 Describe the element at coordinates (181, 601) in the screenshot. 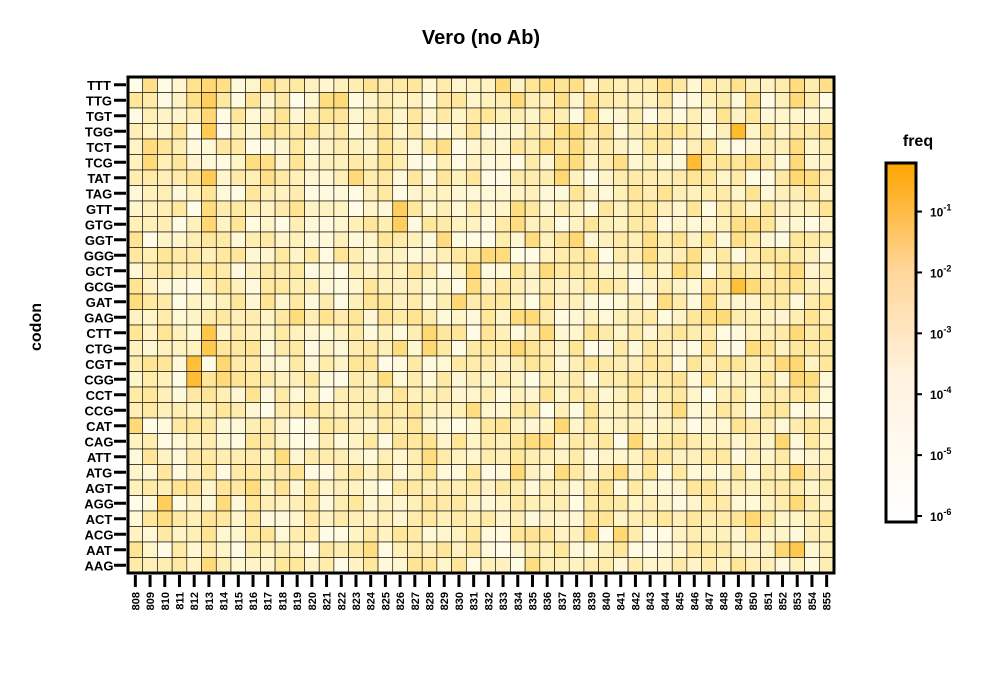

I see `x-tick-label: 811` at that location.